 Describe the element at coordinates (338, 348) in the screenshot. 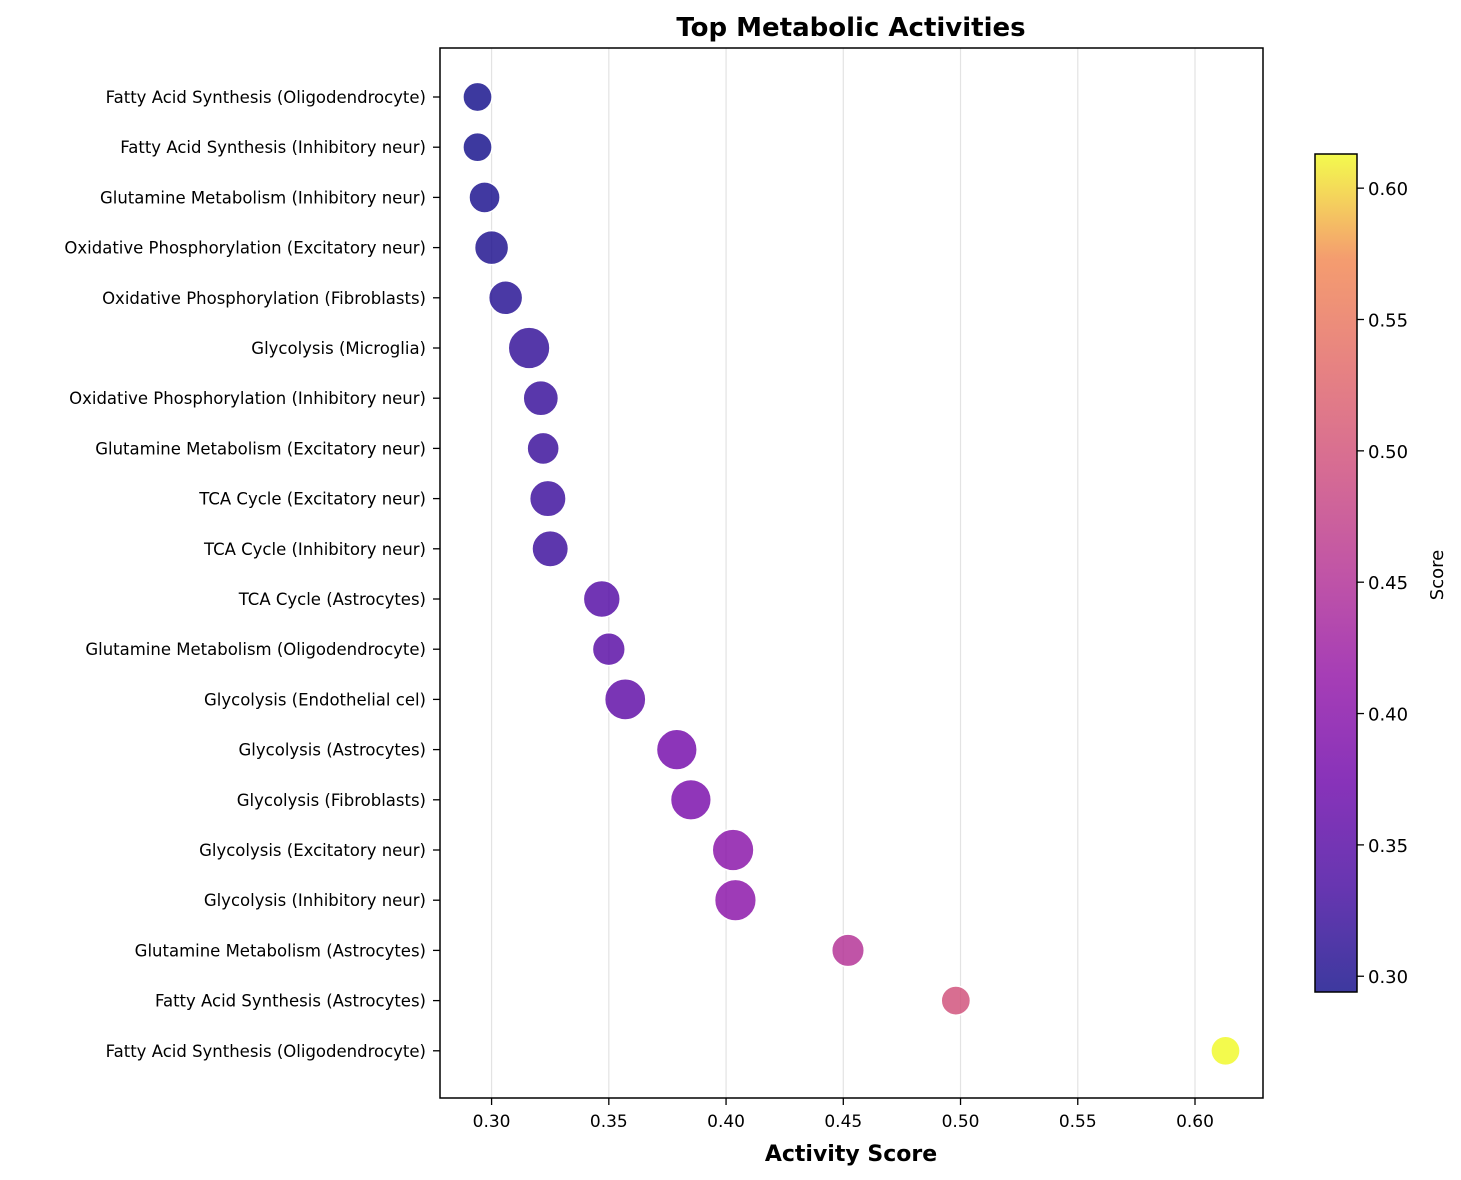

I see `y-tick-label: Glycolysis (Microglia)` at that location.